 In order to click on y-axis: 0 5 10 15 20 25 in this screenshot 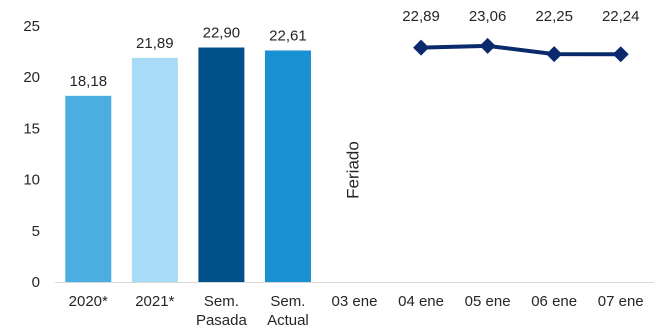, I will do `click(31, 154)`.